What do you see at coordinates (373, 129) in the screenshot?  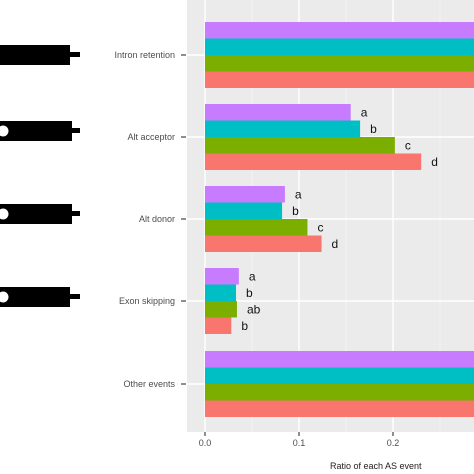 I see `sig-label-cat1-series1: b` at bounding box center [373, 129].